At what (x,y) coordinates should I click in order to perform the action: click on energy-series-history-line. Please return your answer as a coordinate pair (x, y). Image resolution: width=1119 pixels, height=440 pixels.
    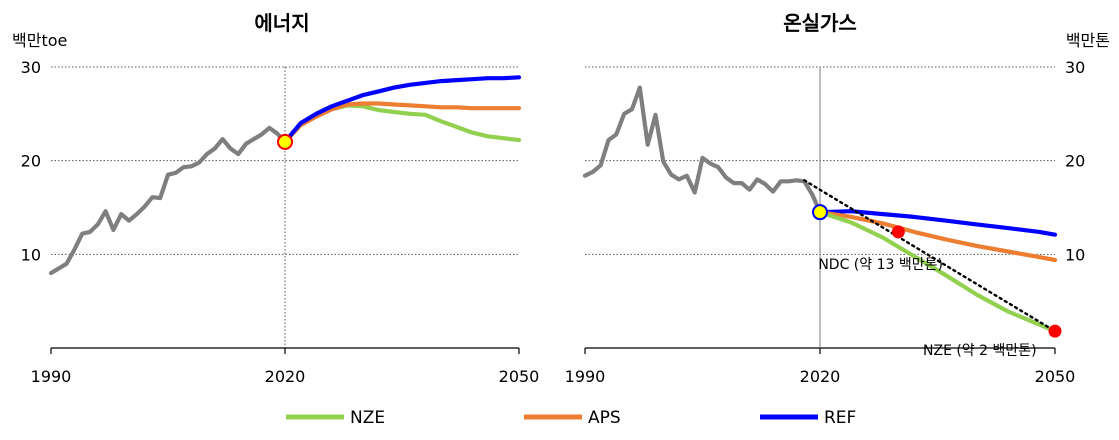
    Looking at the image, I should click on (168, 200).